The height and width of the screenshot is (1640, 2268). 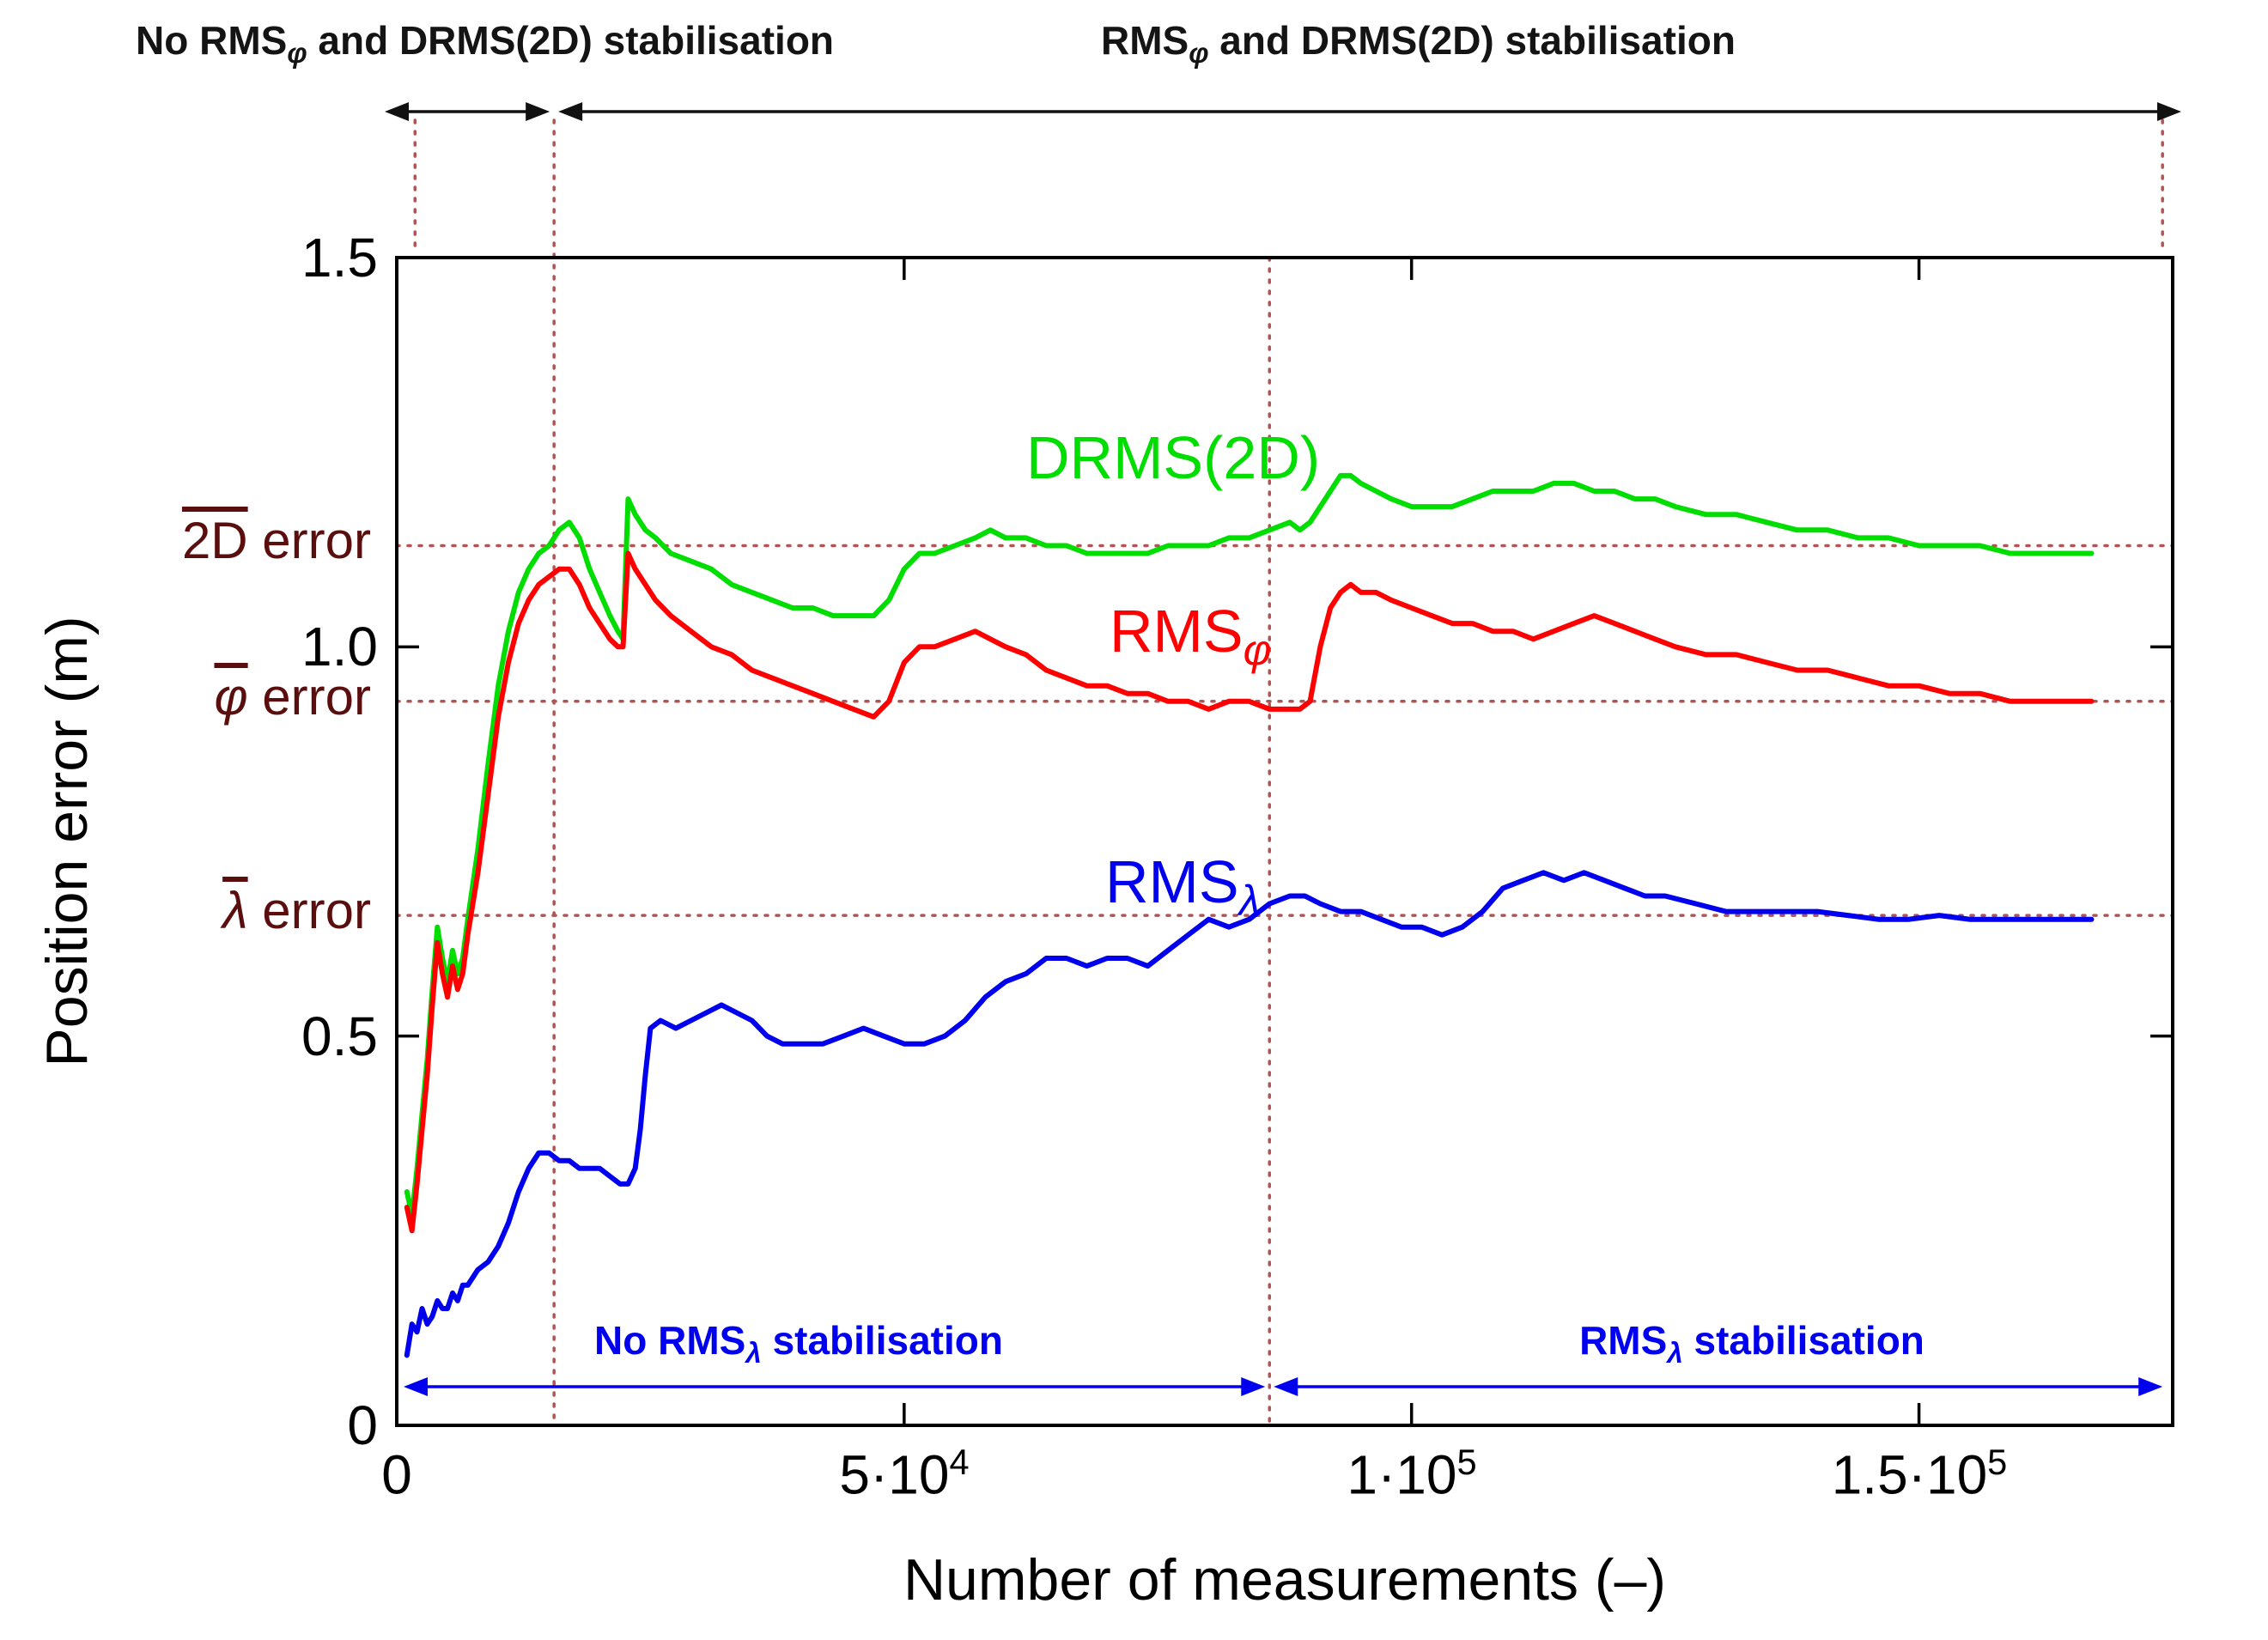 I want to click on annotation-no-rms-phi-drms-stabilisation: No RMSφ and DRMS(2D) stabilisation, so click(x=485, y=44).